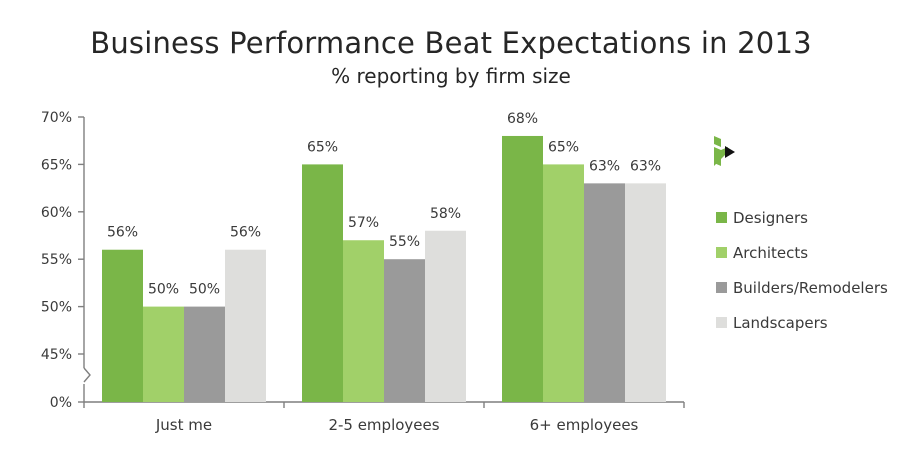 The image size is (902, 470). What do you see at coordinates (451, 76) in the screenshot?
I see `chart-subtitle: % reporting by firm size` at bounding box center [451, 76].